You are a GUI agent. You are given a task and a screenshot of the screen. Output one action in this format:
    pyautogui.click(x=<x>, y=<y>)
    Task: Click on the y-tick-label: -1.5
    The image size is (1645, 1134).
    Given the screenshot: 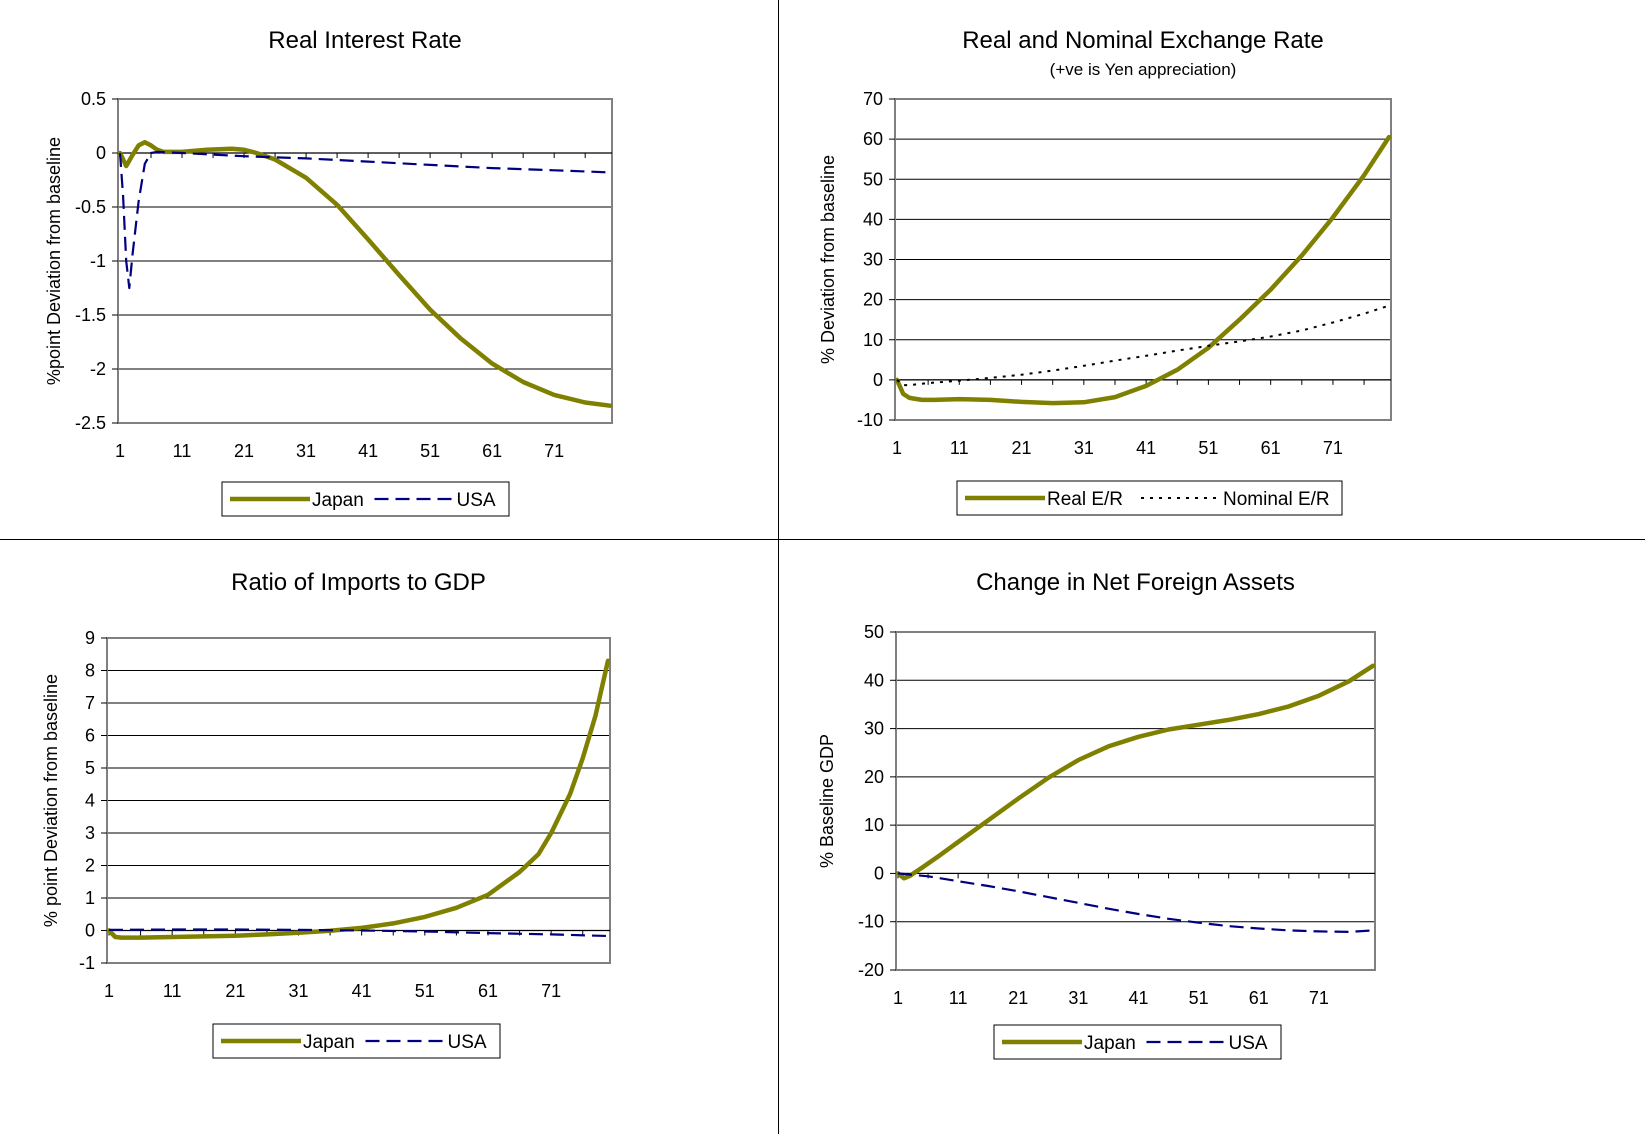 What is the action you would take?
    pyautogui.click(x=90, y=315)
    